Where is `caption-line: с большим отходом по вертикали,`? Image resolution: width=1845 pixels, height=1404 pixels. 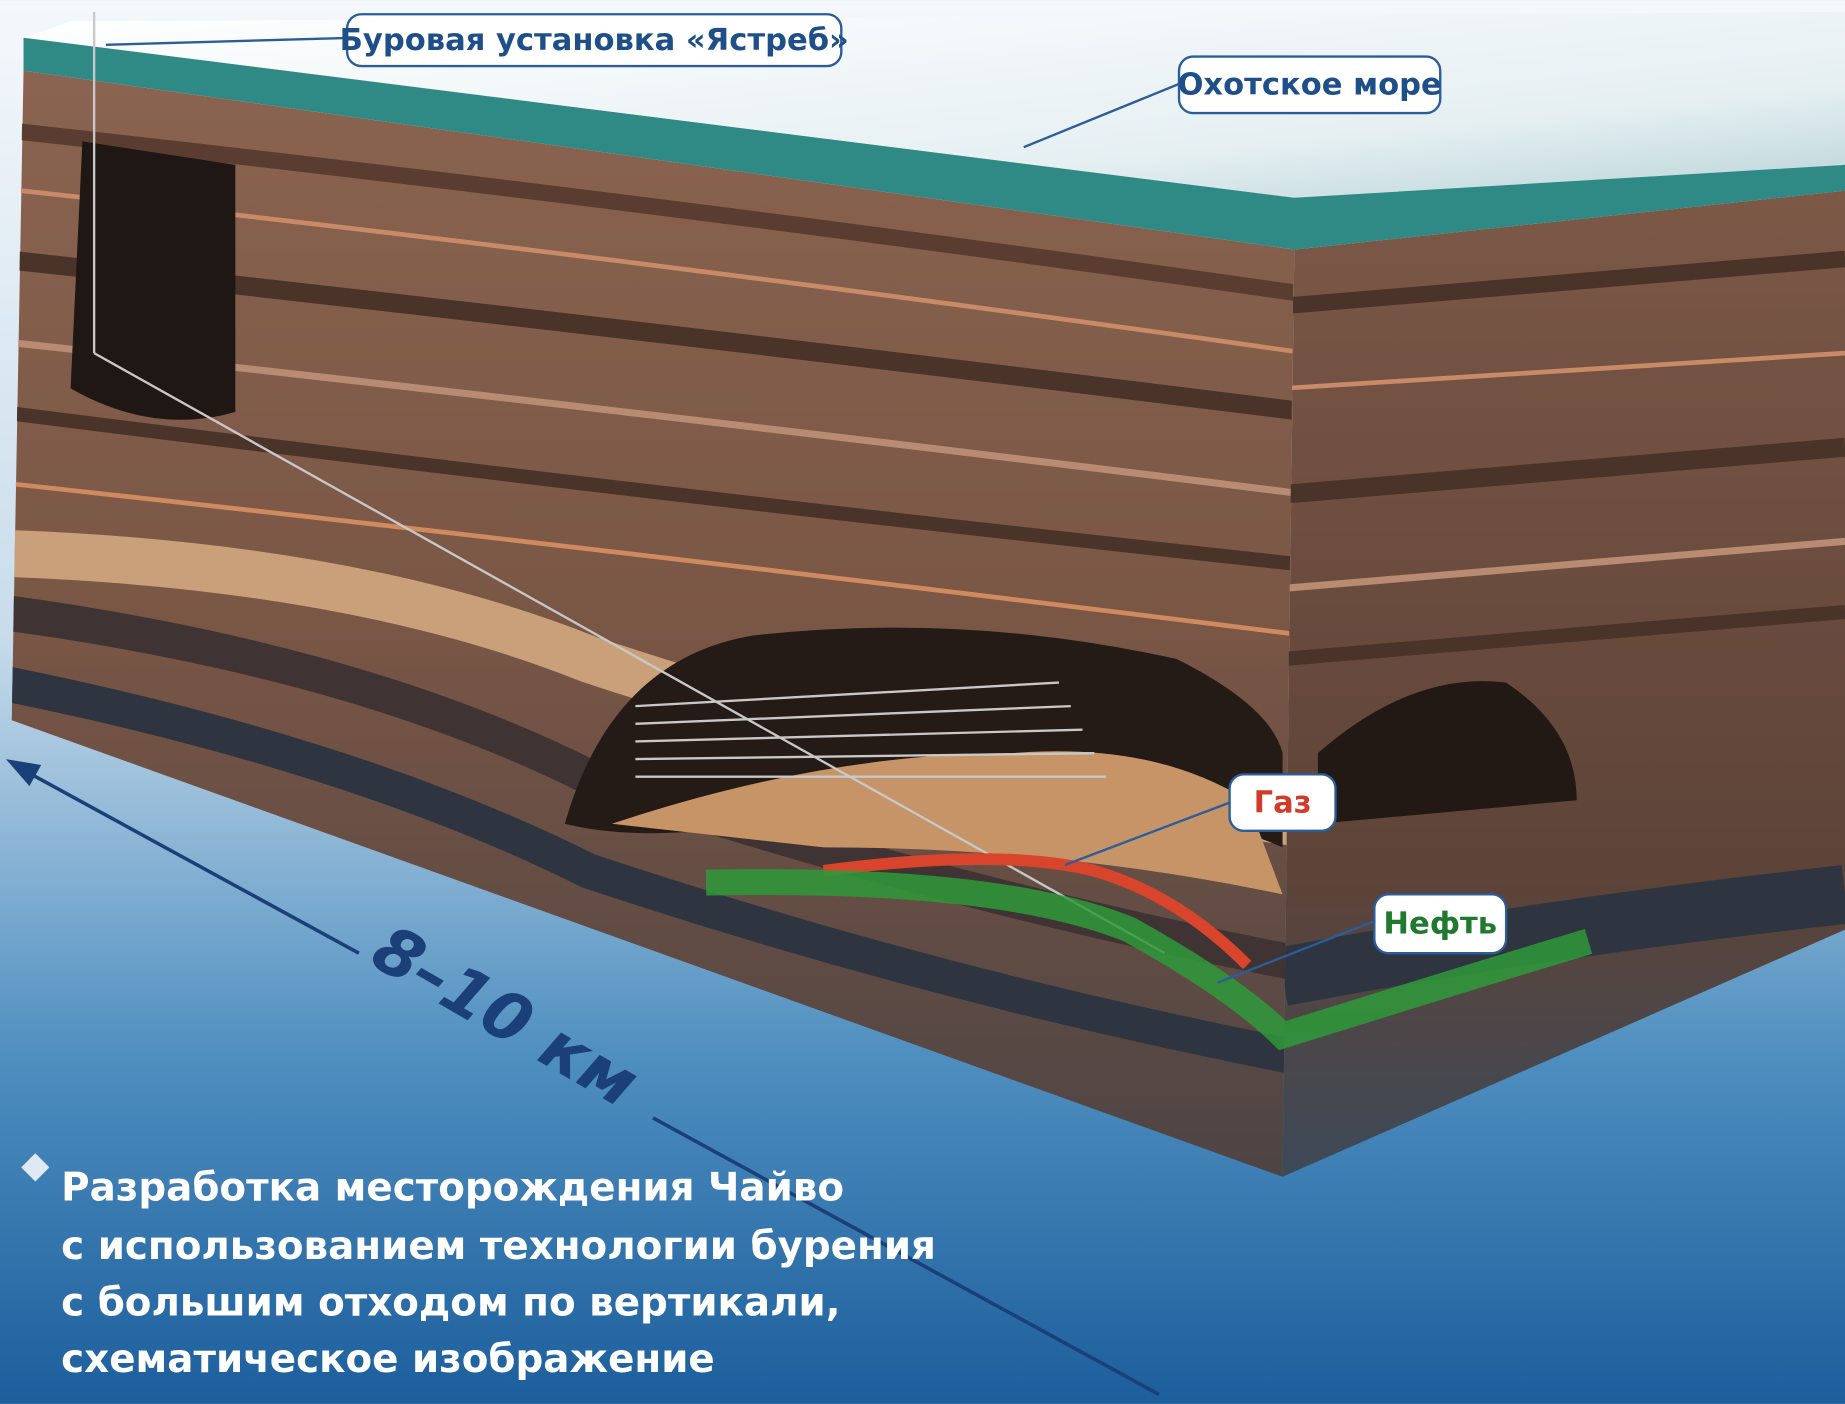
caption-line: с большим отходом по вертикали, is located at coordinates (450, 1303).